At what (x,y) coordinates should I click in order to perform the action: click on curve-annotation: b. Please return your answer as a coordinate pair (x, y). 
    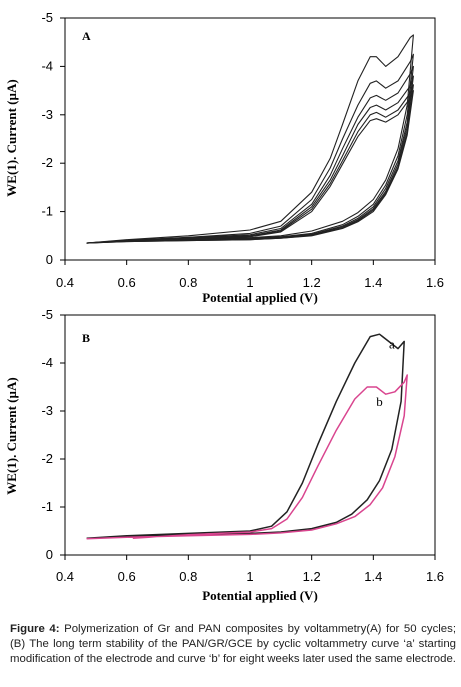
    Looking at the image, I should click on (379, 401).